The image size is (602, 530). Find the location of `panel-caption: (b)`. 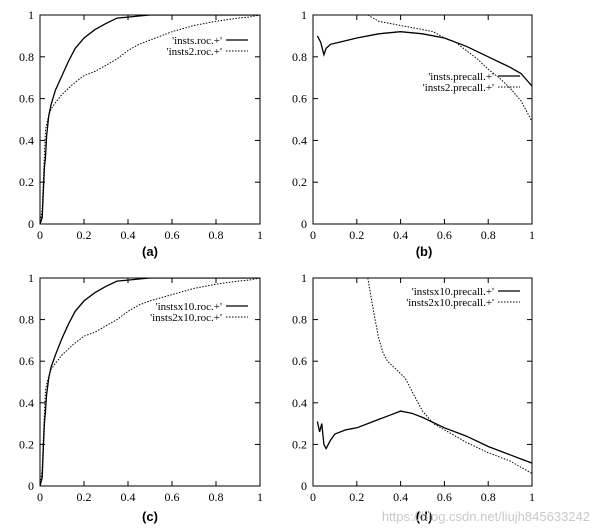

panel-caption: (b) is located at coordinates (424, 251).